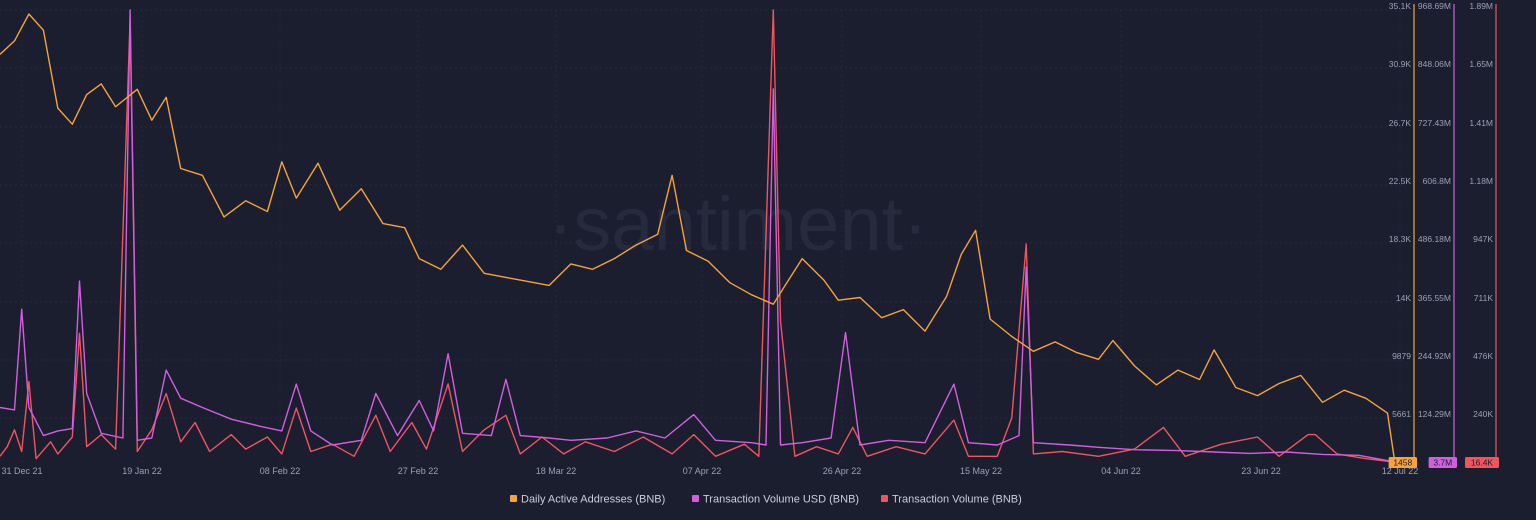 This screenshot has width=1536, height=520. Describe the element at coordinates (1261, 471) in the screenshot. I see `x-tick-label: 23 Jun 22` at that location.